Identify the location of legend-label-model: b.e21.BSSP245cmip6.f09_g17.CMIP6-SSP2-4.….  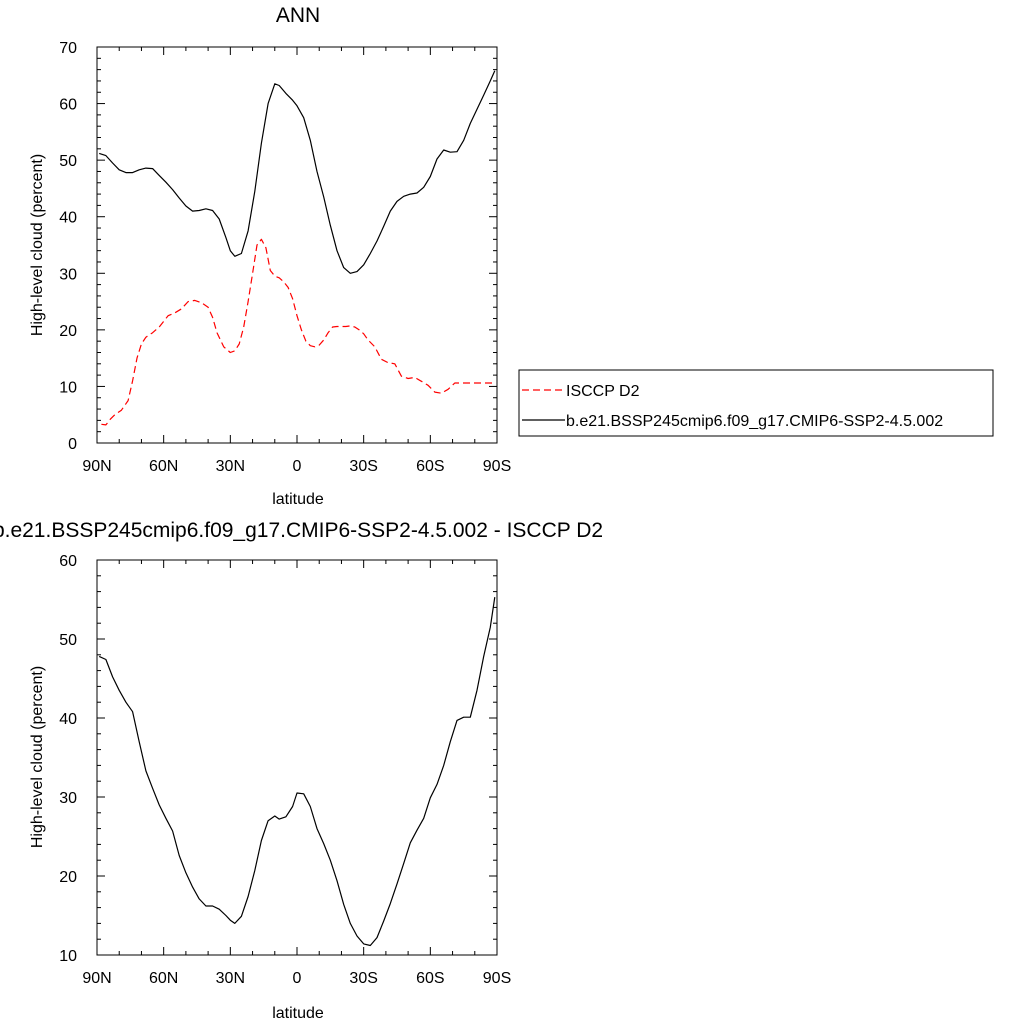
(754, 421).